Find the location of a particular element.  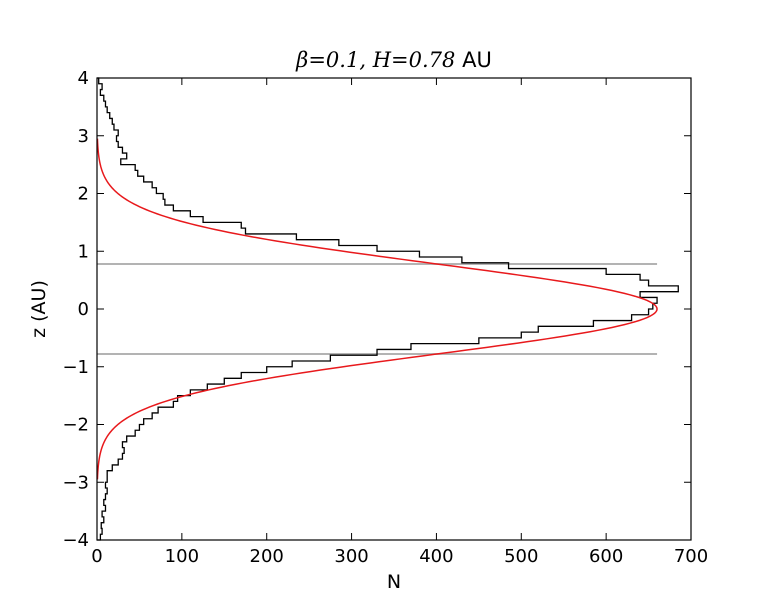

y-tick-label: −4 is located at coordinates (75, 540).